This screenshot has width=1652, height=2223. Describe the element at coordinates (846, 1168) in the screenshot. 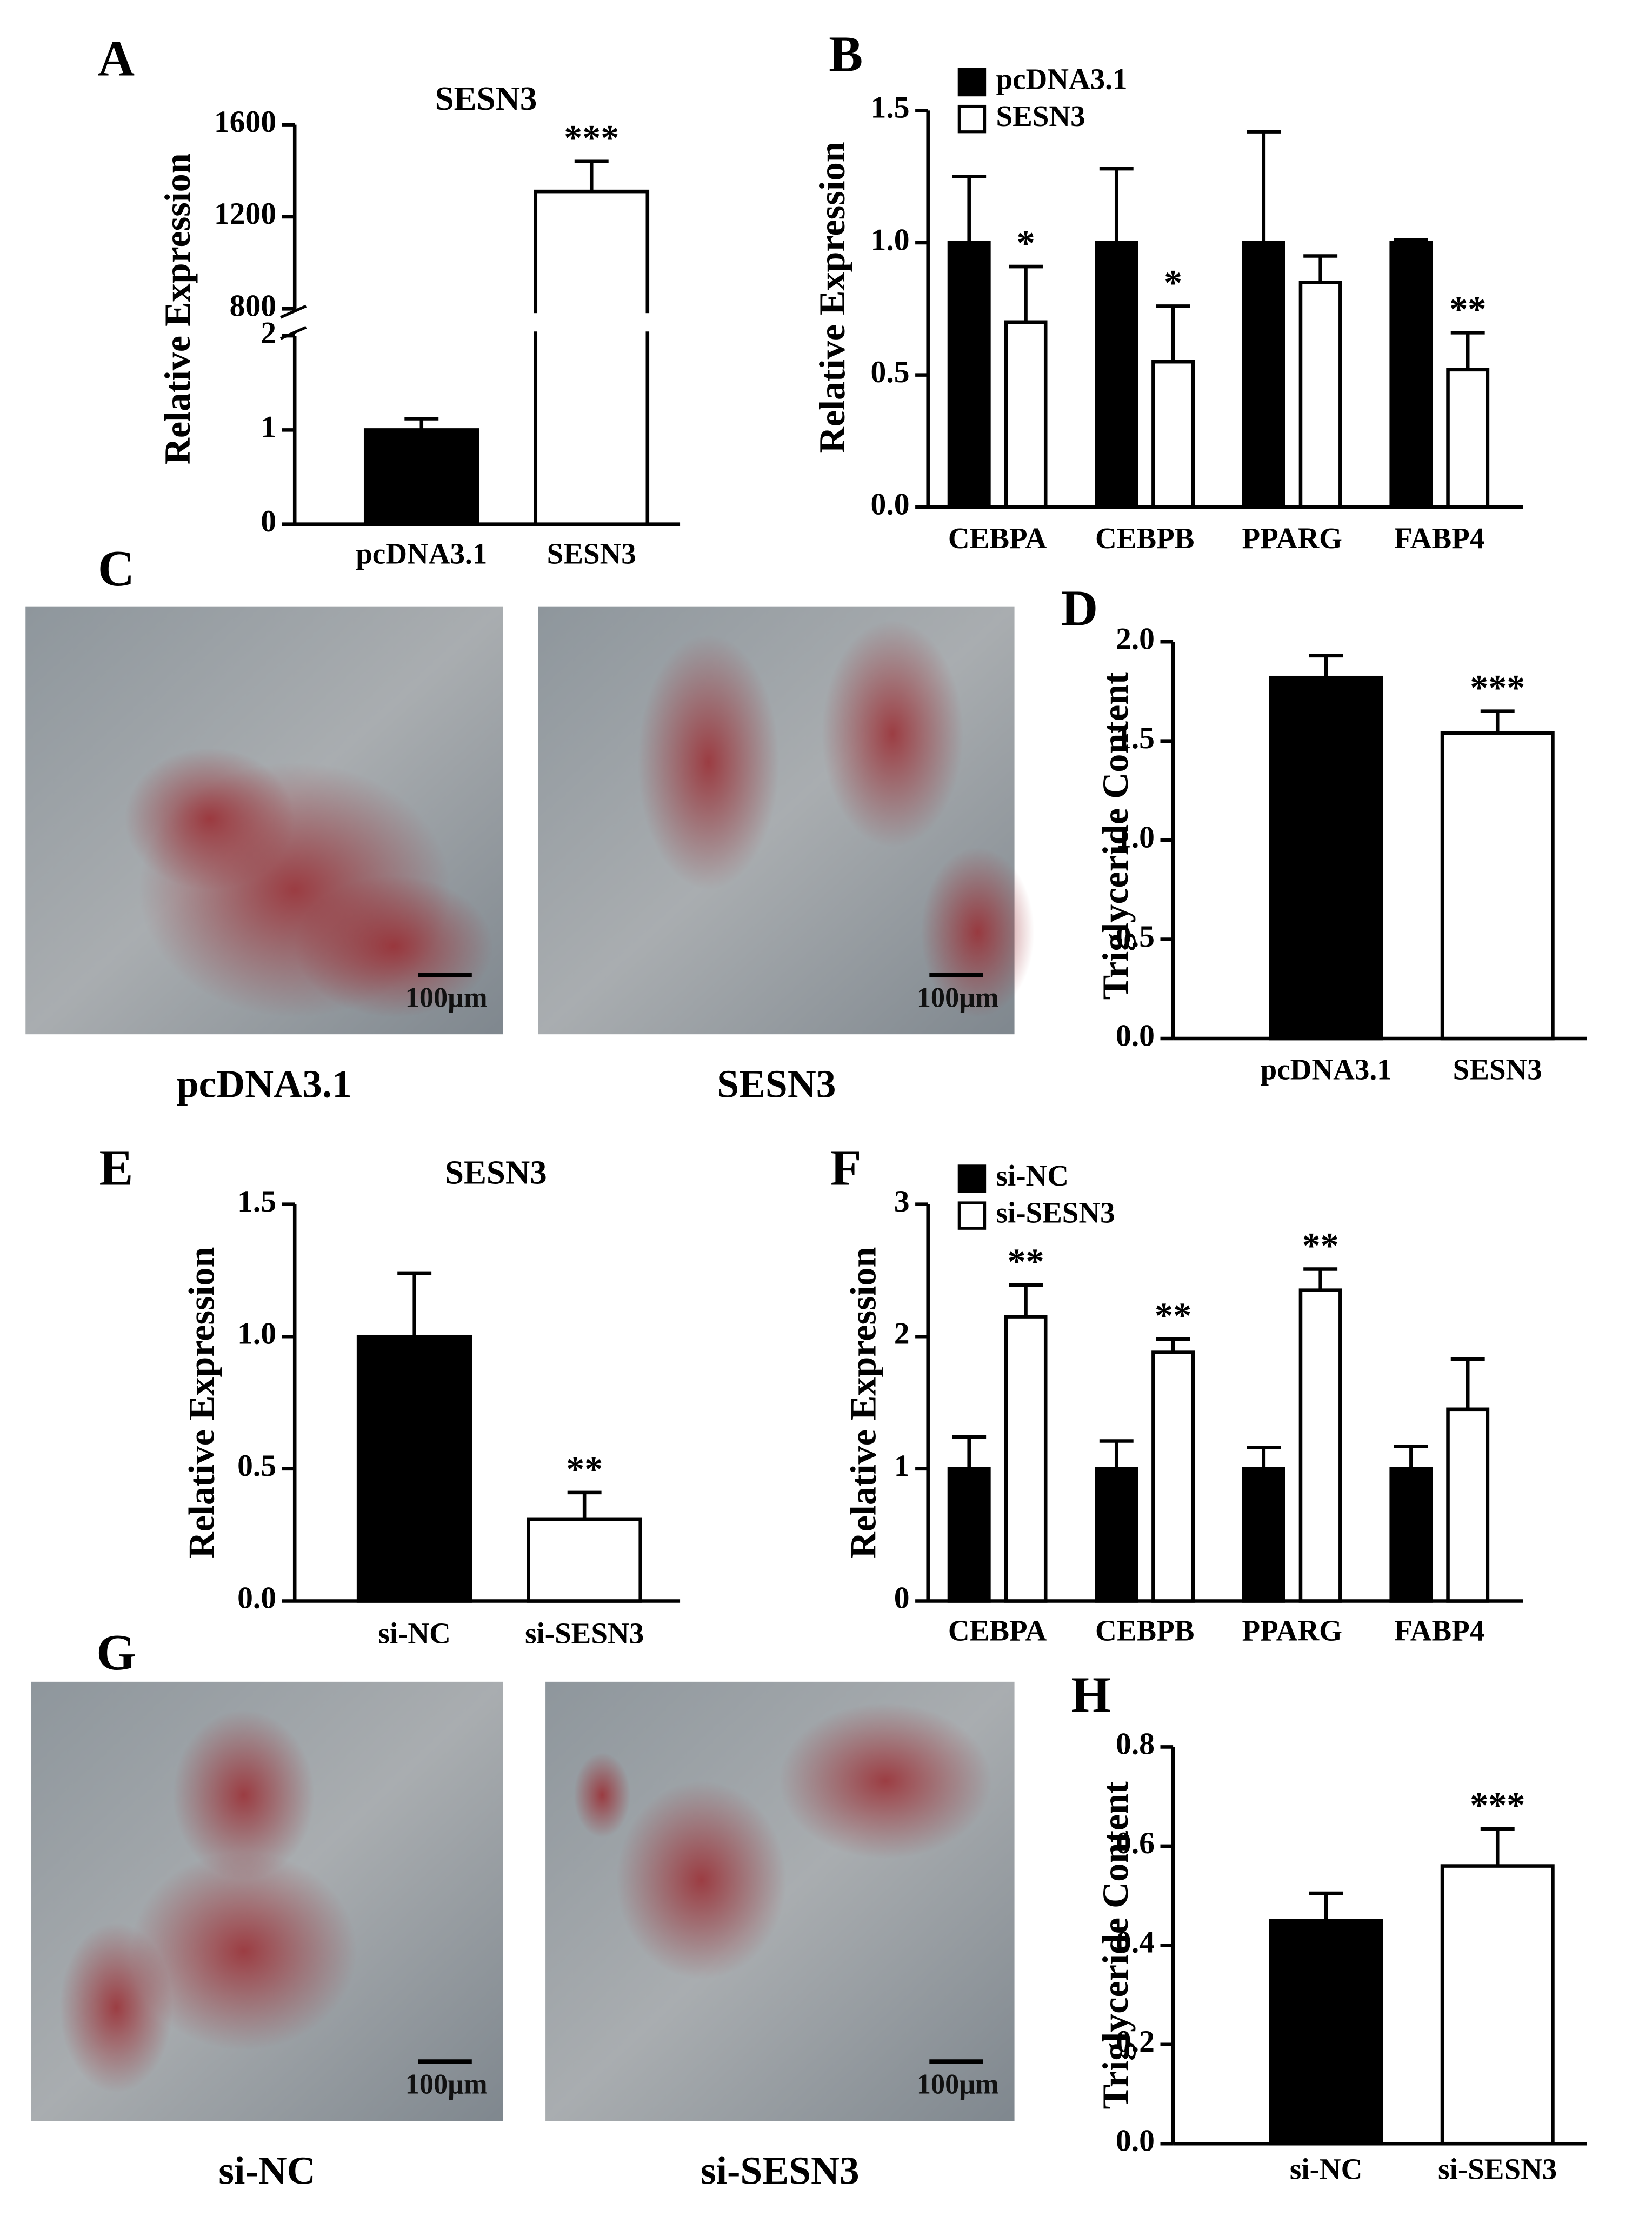

I see `panel-label: F` at that location.